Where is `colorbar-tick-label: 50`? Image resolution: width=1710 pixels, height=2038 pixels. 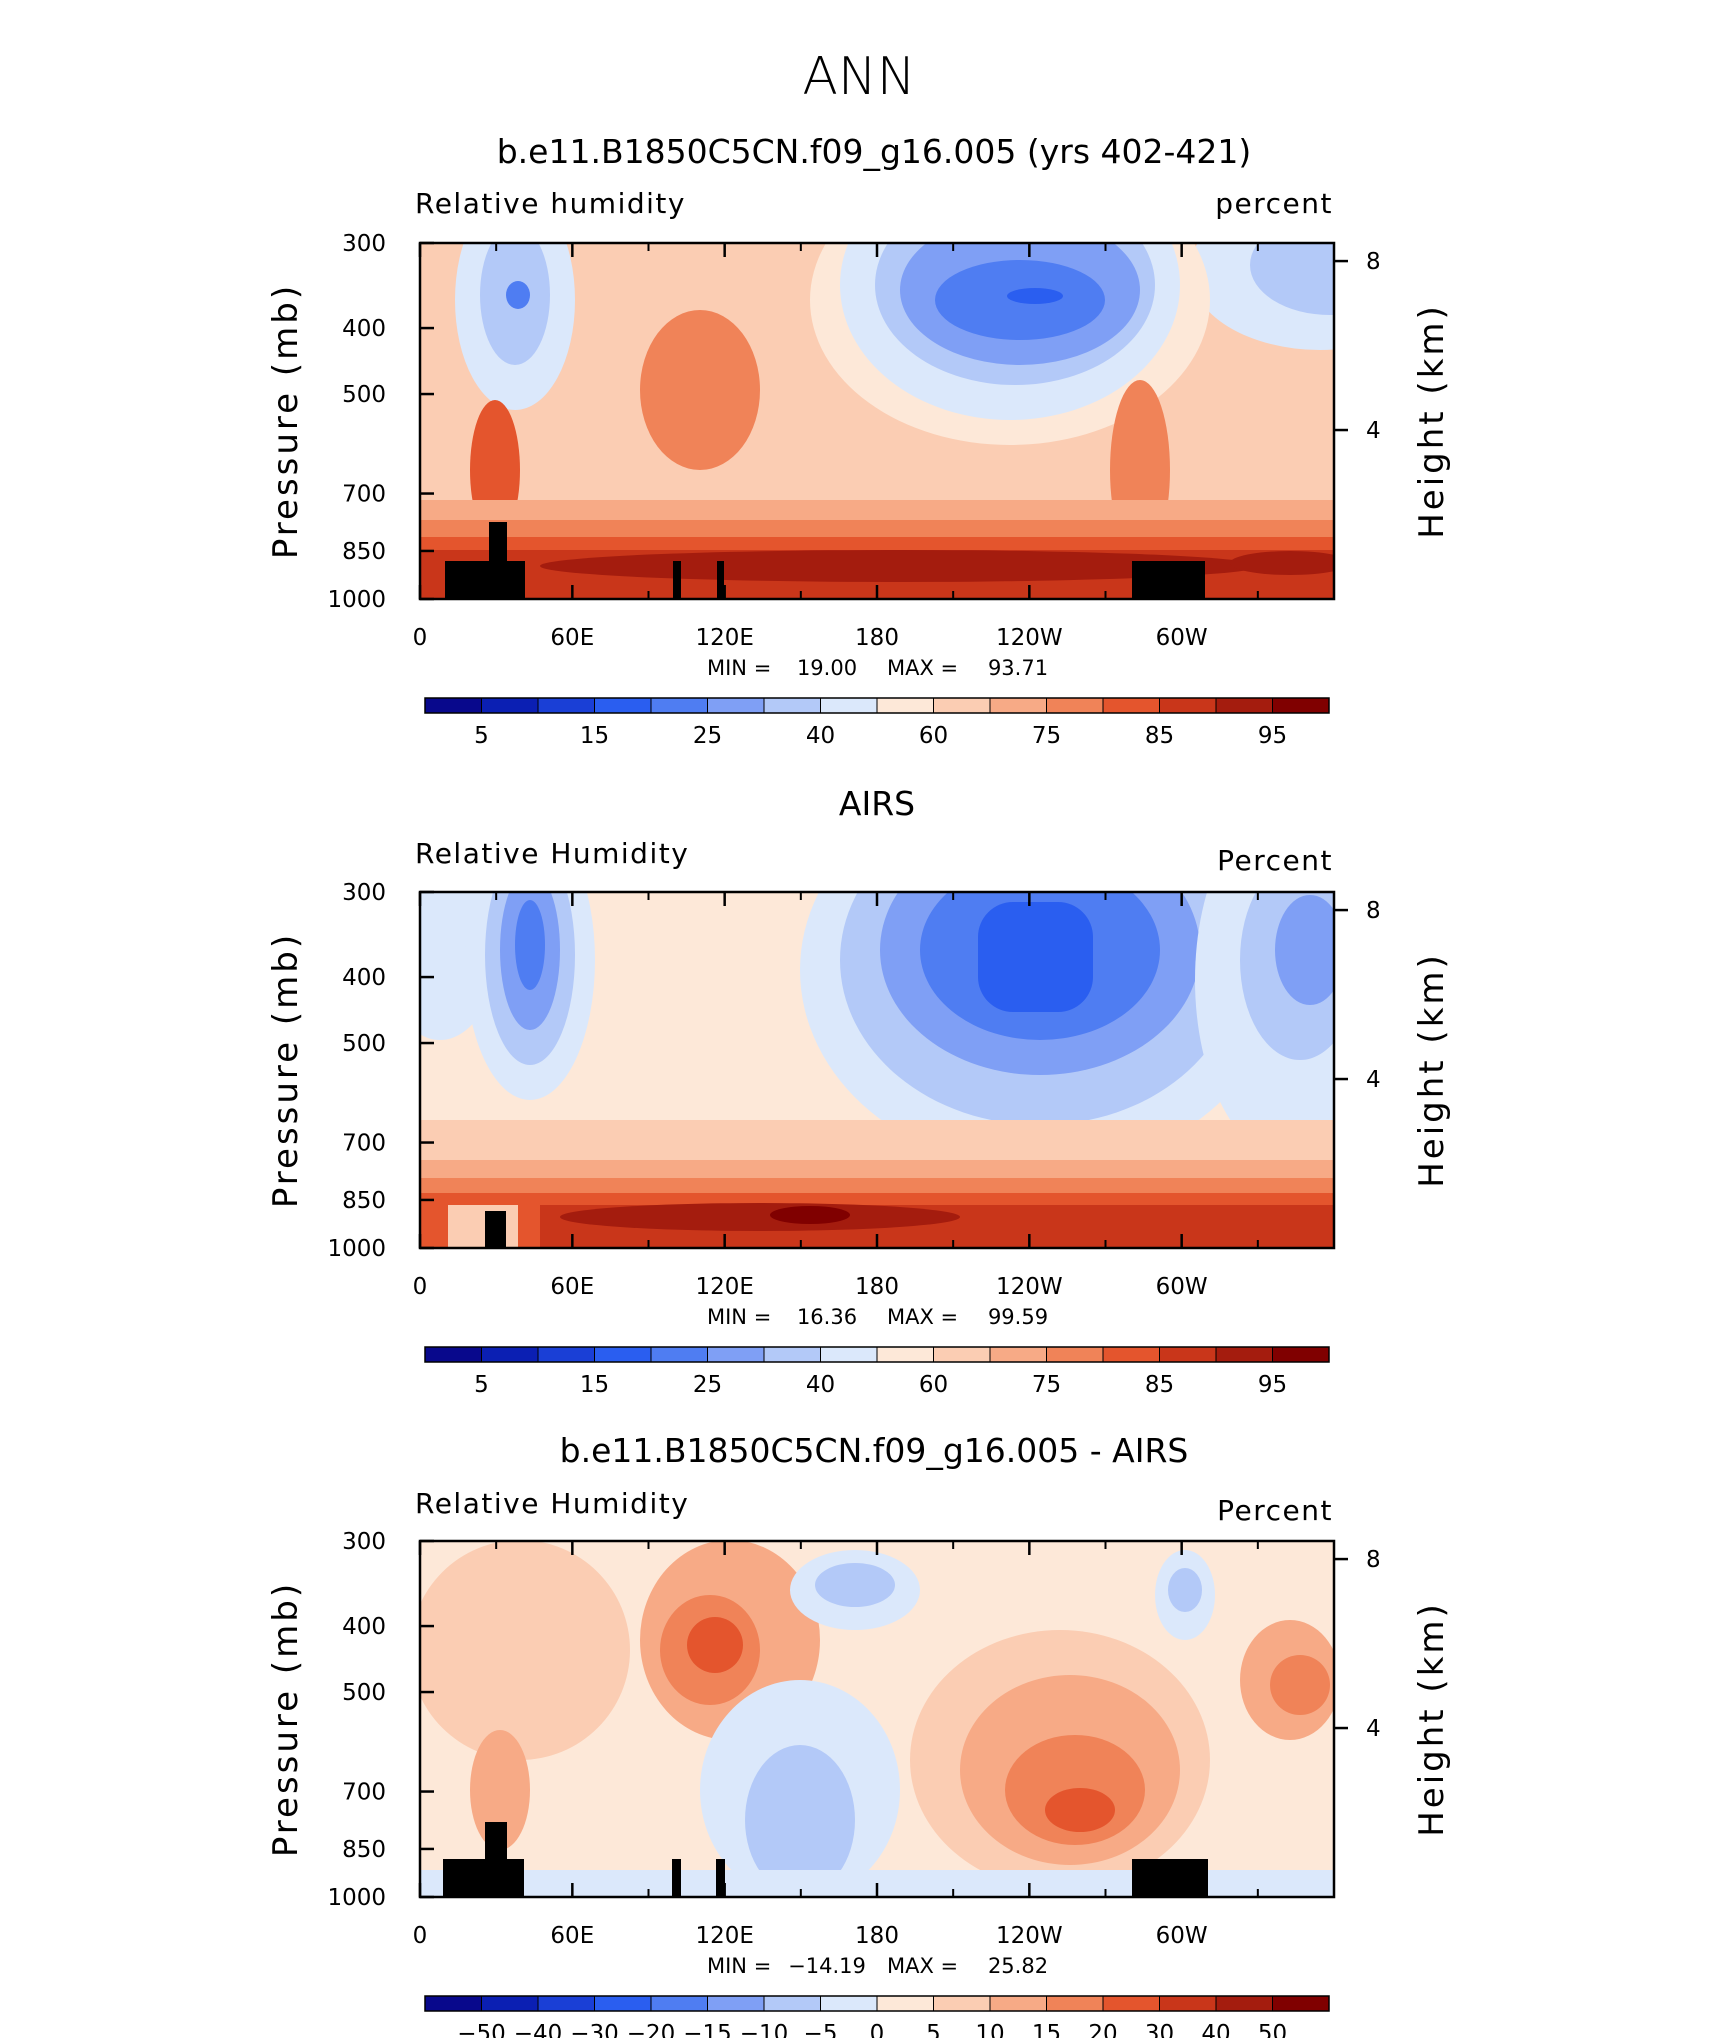
colorbar-tick-label: 50 is located at coordinates (1272, 2029).